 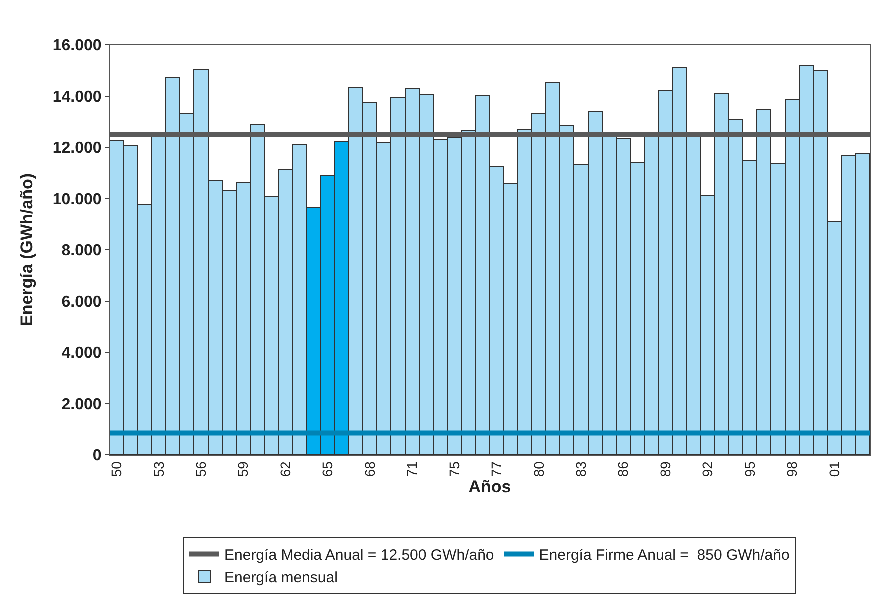 I want to click on x-tick-label: 75, so click(x=454, y=469).